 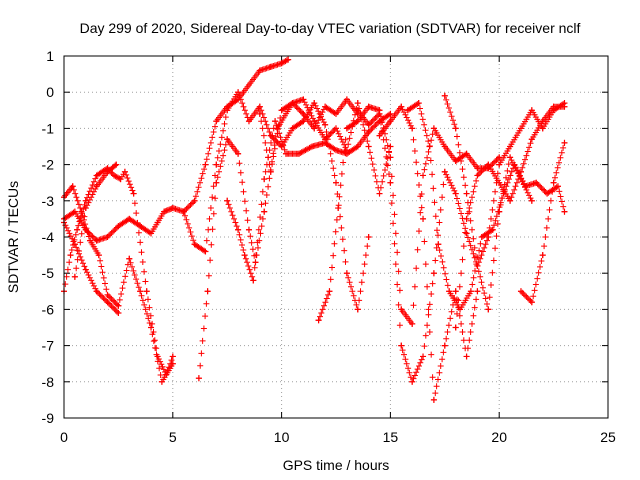 What do you see at coordinates (48, 346) in the screenshot?
I see `y-tick-label: -7` at bounding box center [48, 346].